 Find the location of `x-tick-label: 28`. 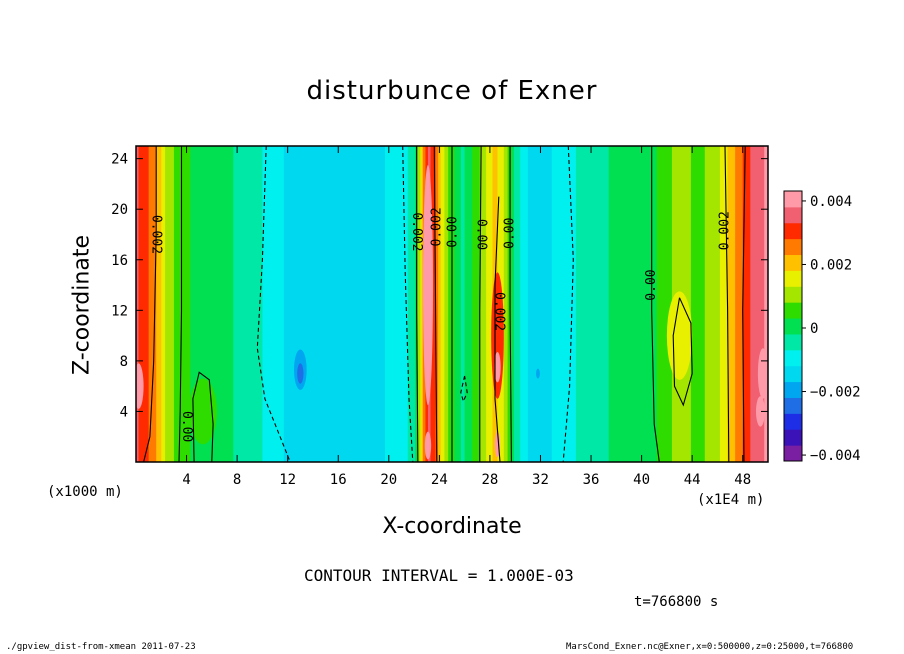

x-tick-label: 28 is located at coordinates (489, 480).